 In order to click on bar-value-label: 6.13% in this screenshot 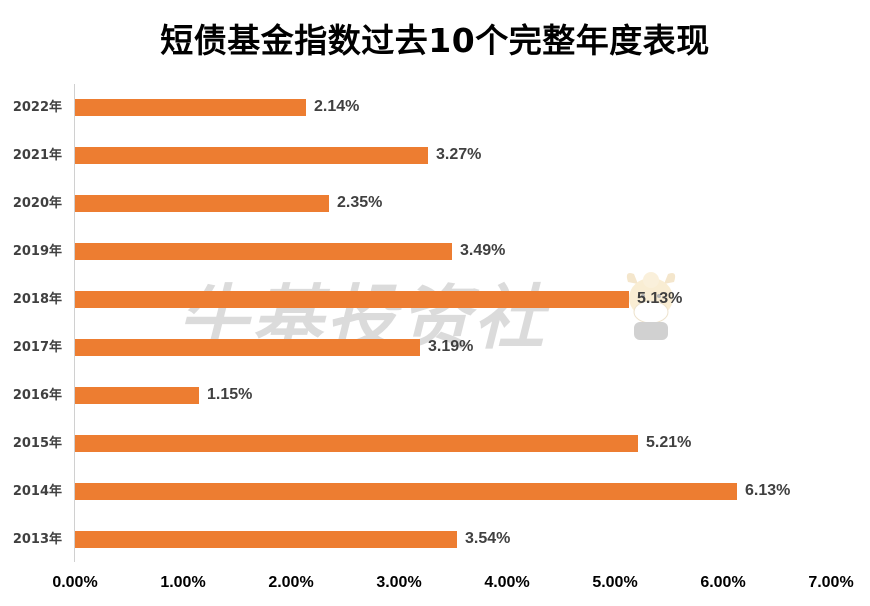, I will do `click(768, 490)`.